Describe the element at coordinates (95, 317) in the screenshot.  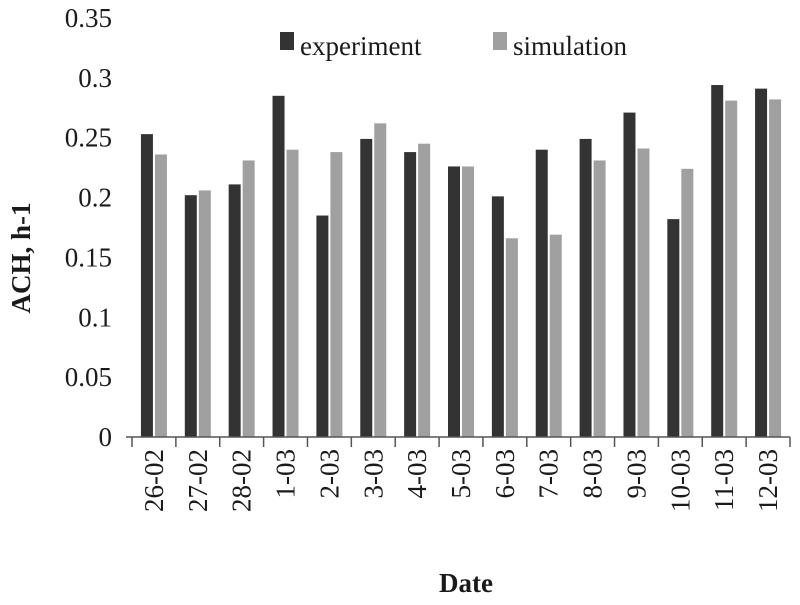
I see `y-tick-label: 0.1` at that location.